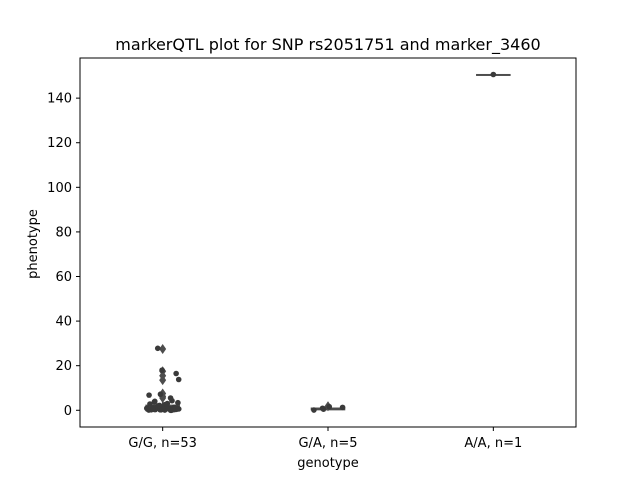  I want to click on y-axis: 0 20 40 60 80 100 120 140, so click(63, 255).